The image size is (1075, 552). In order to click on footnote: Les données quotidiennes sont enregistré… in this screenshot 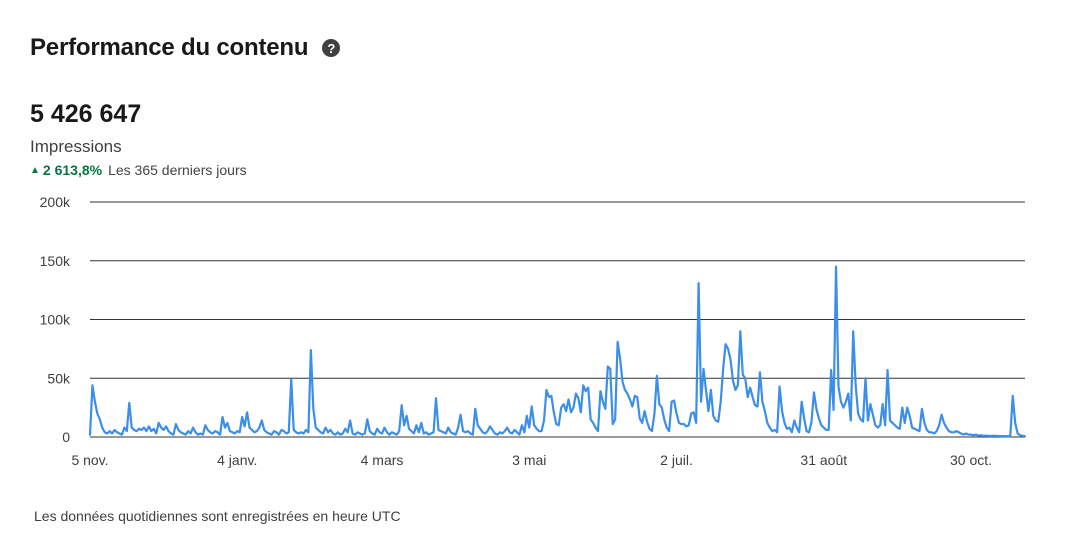, I will do `click(217, 516)`.